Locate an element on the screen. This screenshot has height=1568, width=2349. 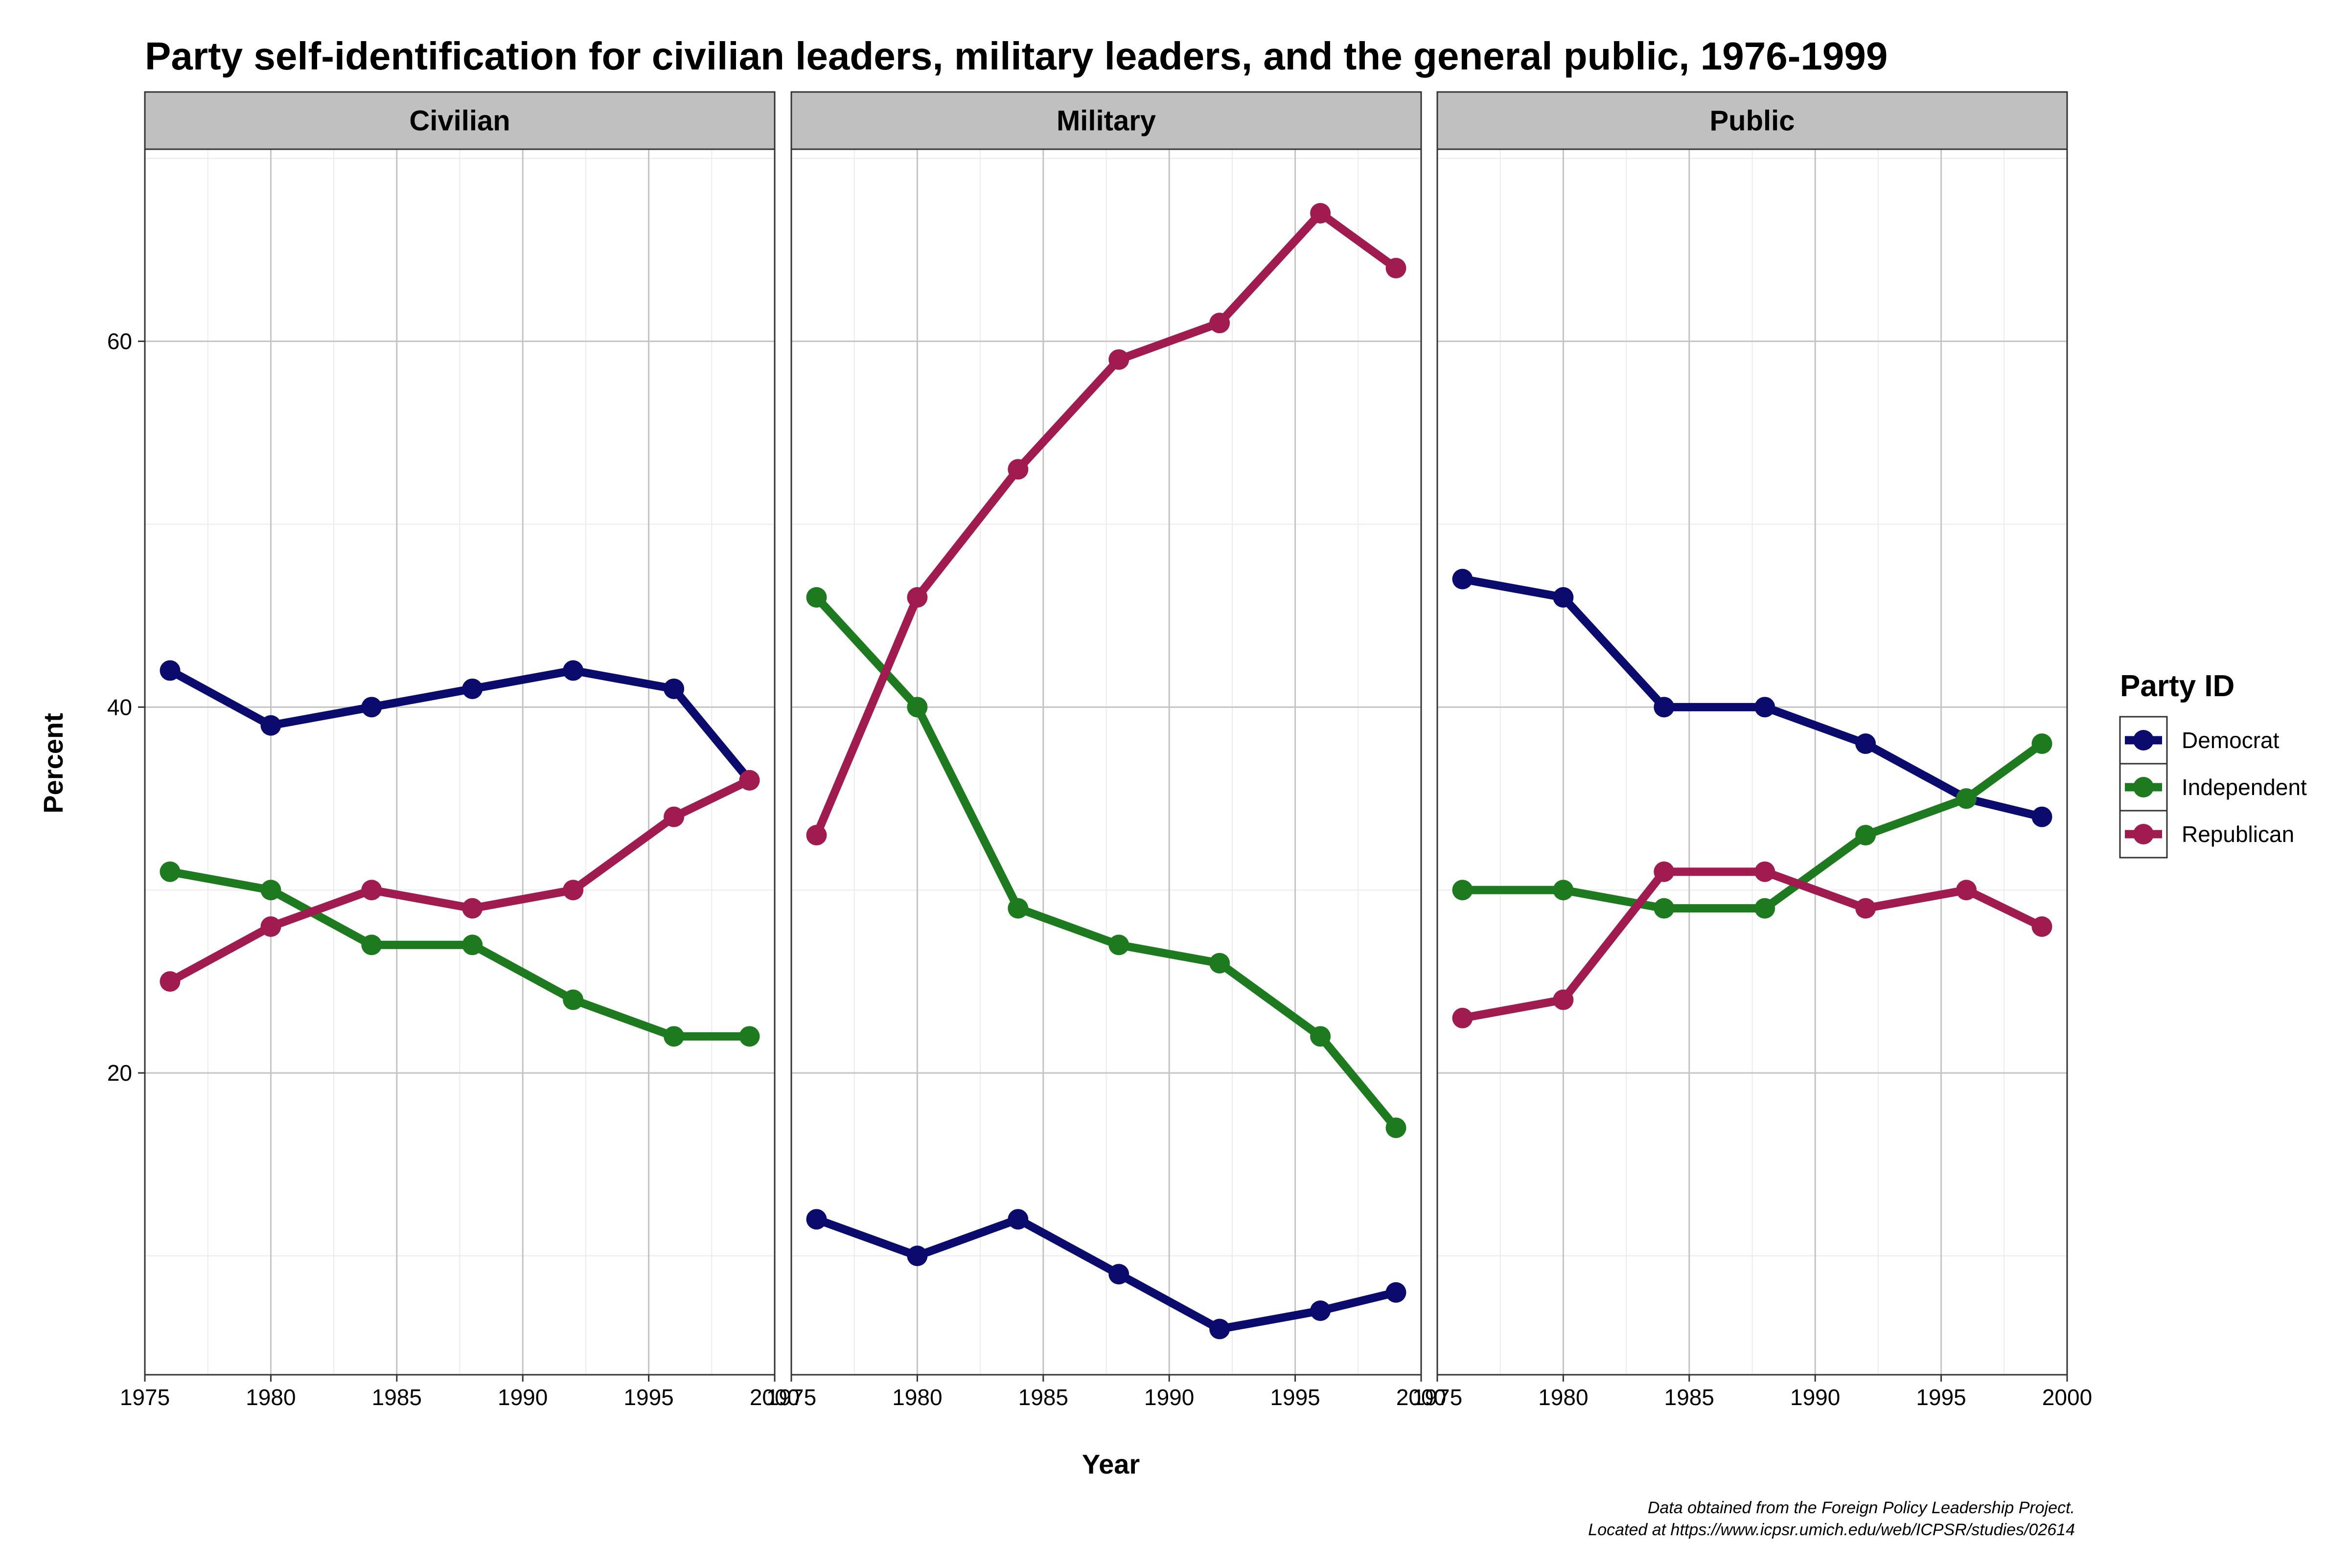
strip-civilian is located at coordinates (460, 121).